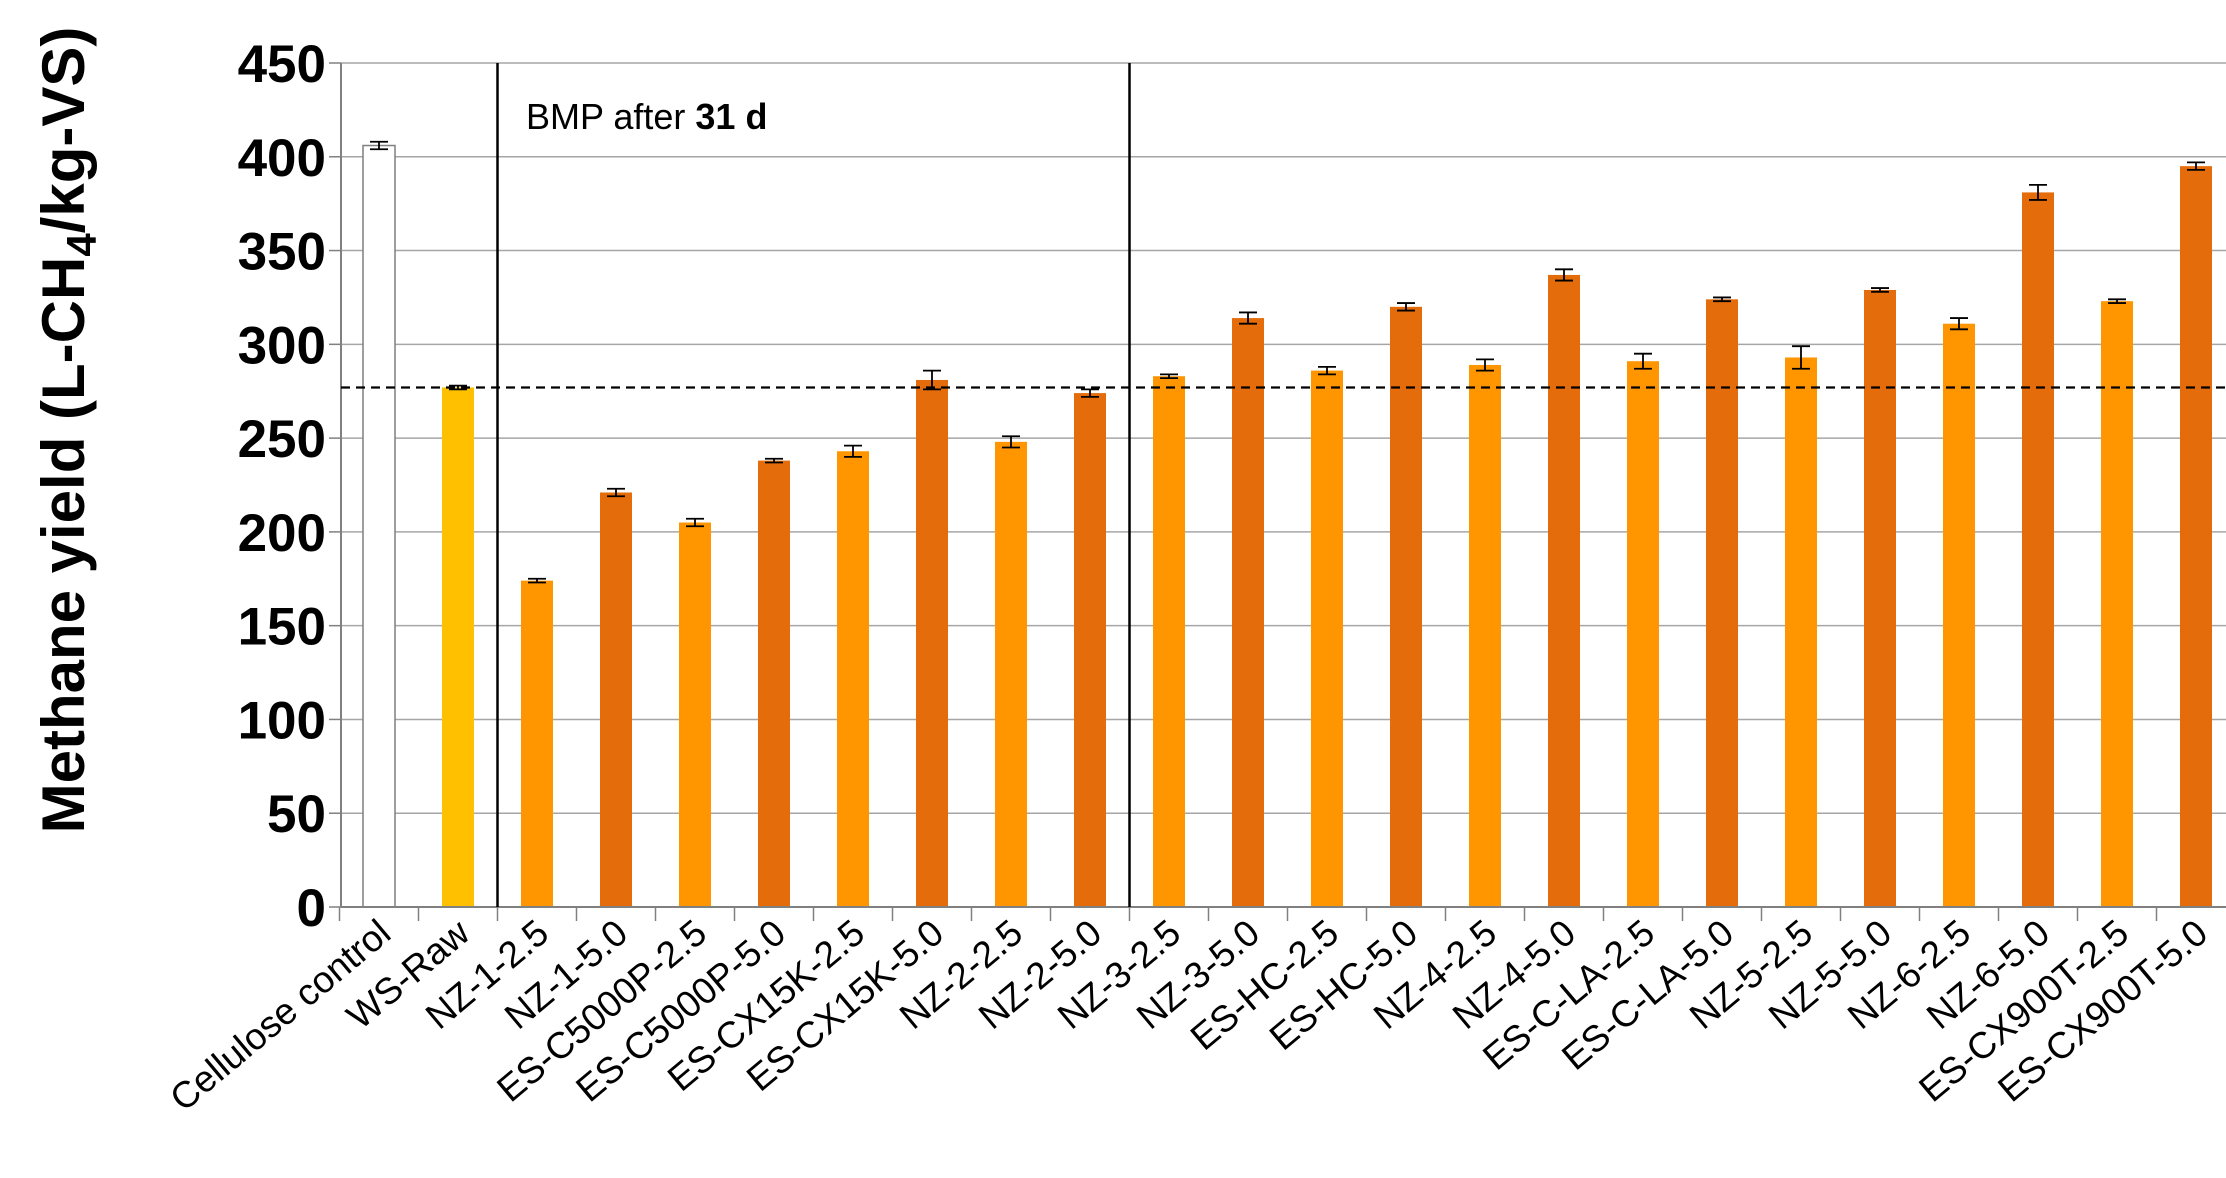 This screenshot has width=2226, height=1178. I want to click on bar-ES-C-LA-5.0, so click(1722, 603).